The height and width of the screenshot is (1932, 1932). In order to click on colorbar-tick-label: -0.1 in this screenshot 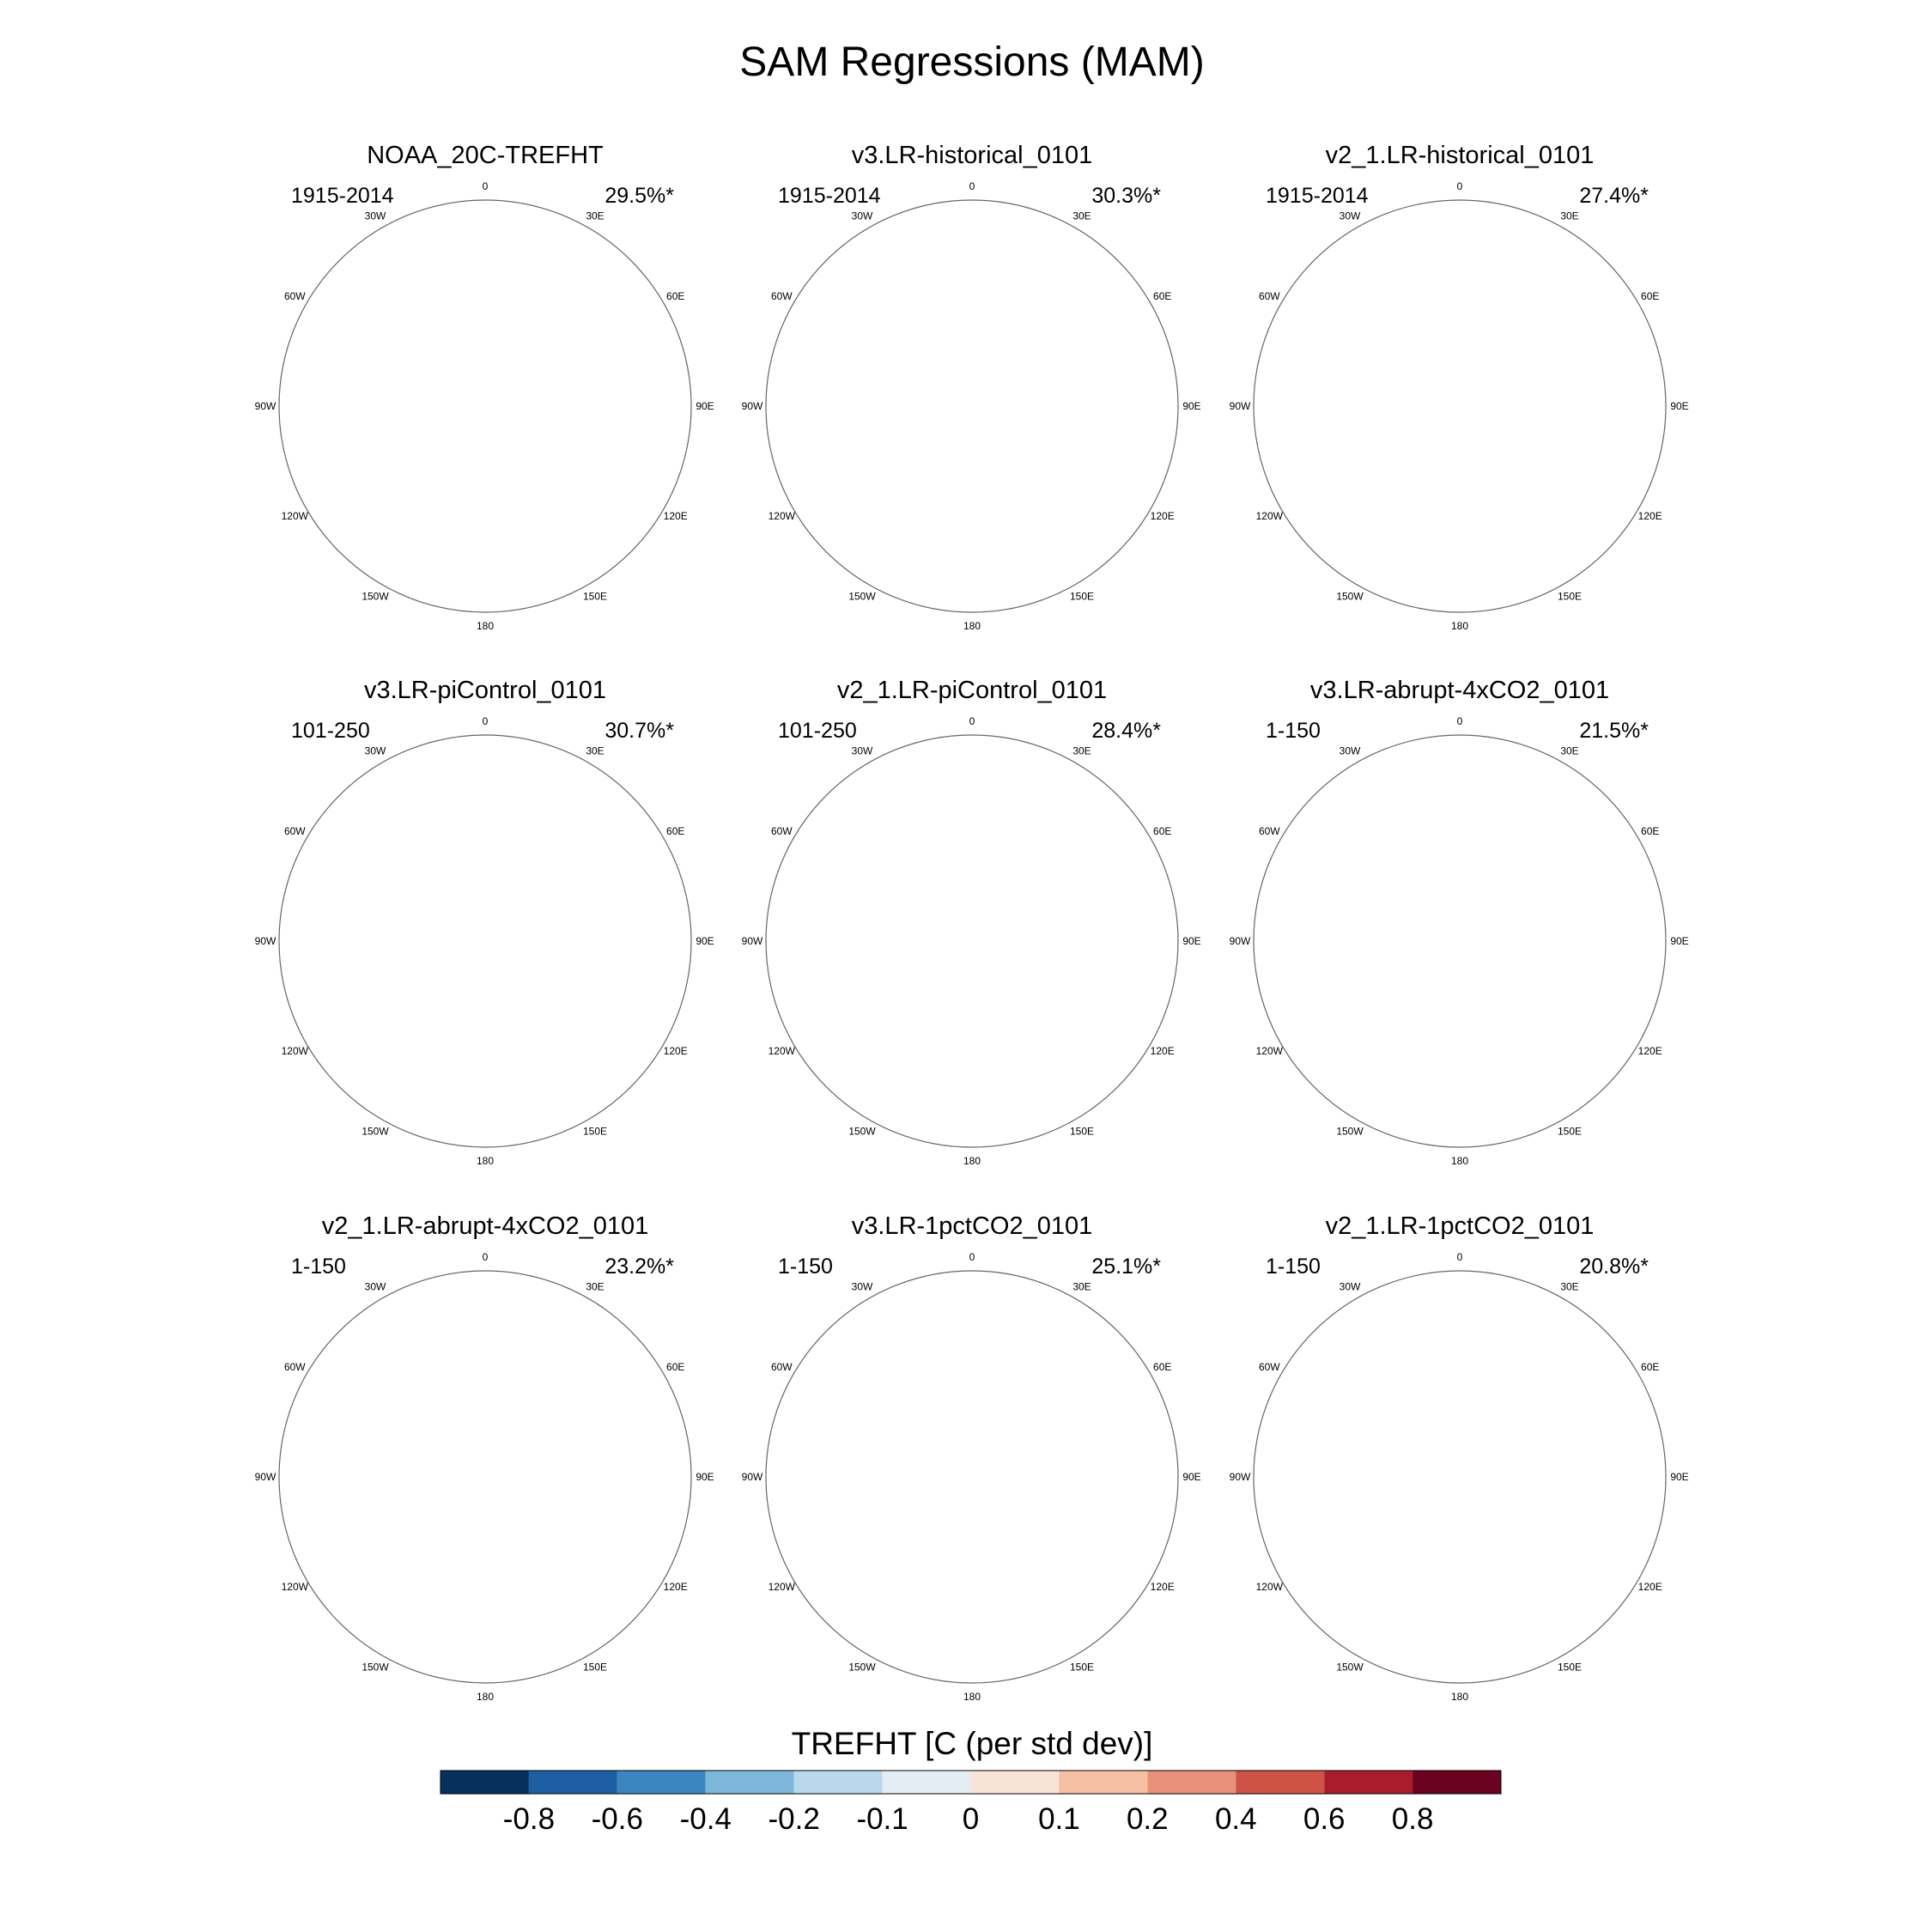, I will do `click(882, 1819)`.